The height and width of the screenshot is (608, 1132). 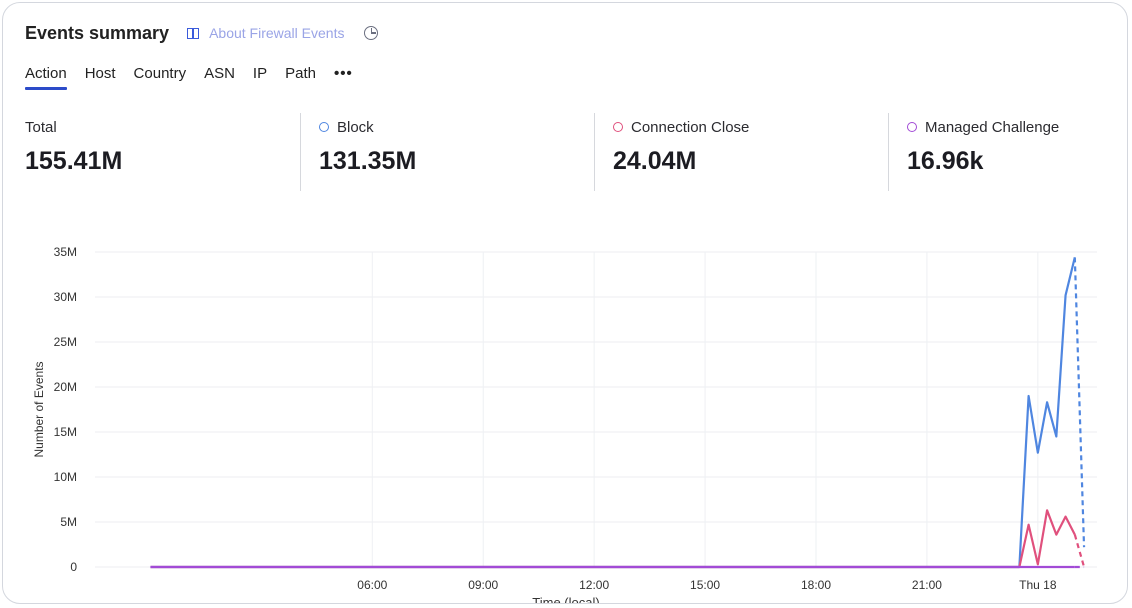 What do you see at coordinates (705, 585) in the screenshot?
I see `x-tick-label: 15:00` at bounding box center [705, 585].